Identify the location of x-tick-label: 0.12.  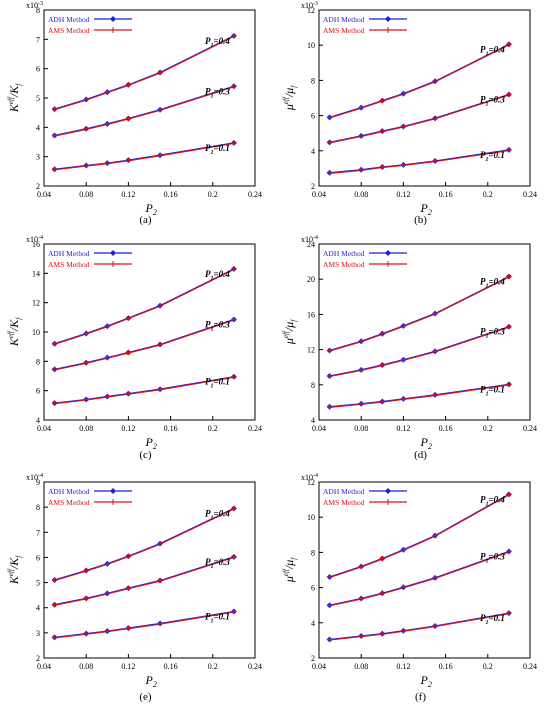
(403, 194).